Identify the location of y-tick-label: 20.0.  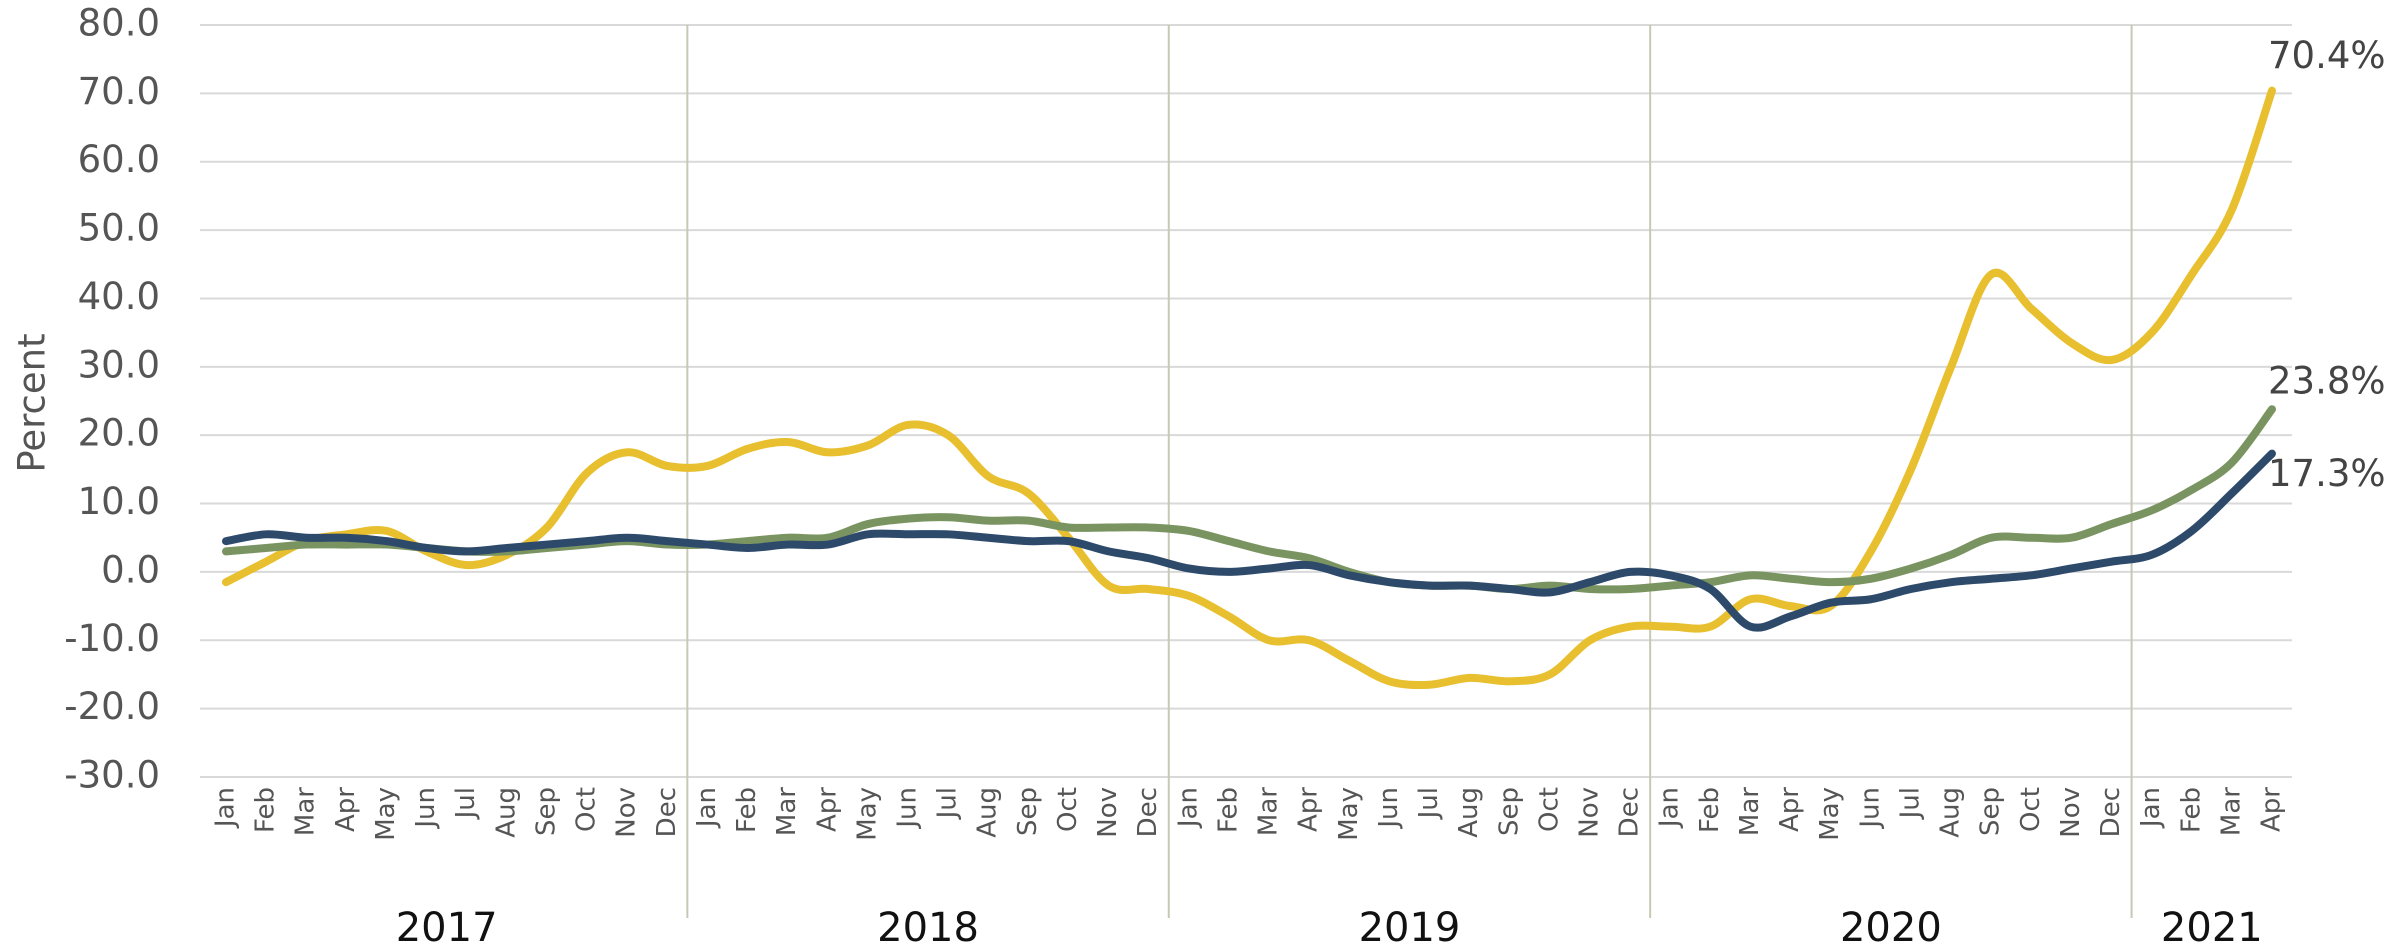
(119, 433).